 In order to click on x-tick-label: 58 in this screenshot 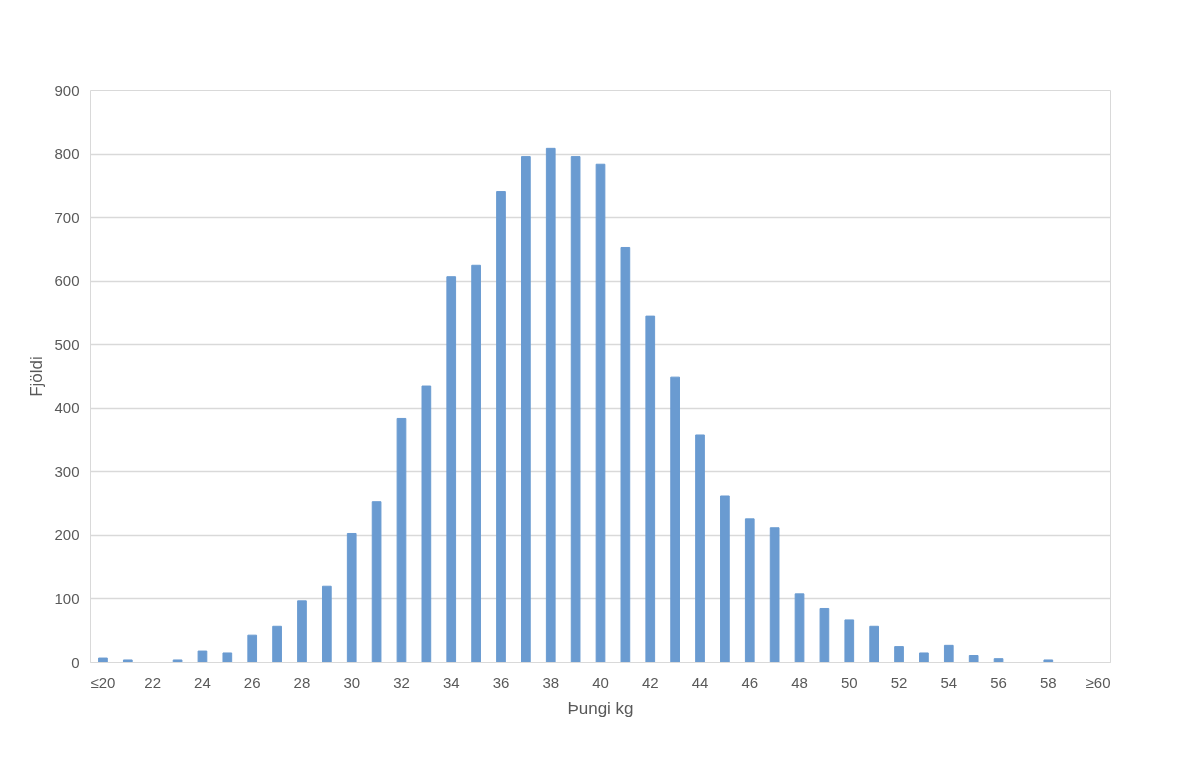, I will do `click(1048, 682)`.